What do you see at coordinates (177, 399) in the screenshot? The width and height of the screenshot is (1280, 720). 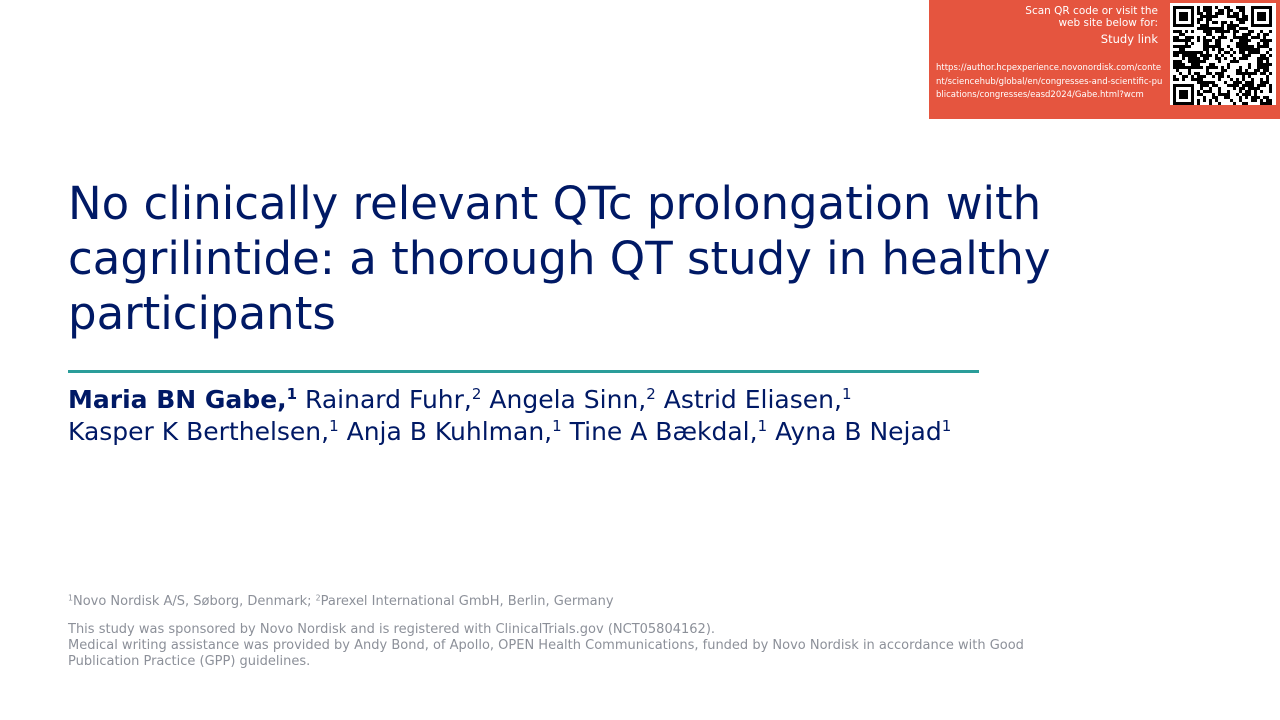 I see `author-name: Maria BN Gabe,` at bounding box center [177, 399].